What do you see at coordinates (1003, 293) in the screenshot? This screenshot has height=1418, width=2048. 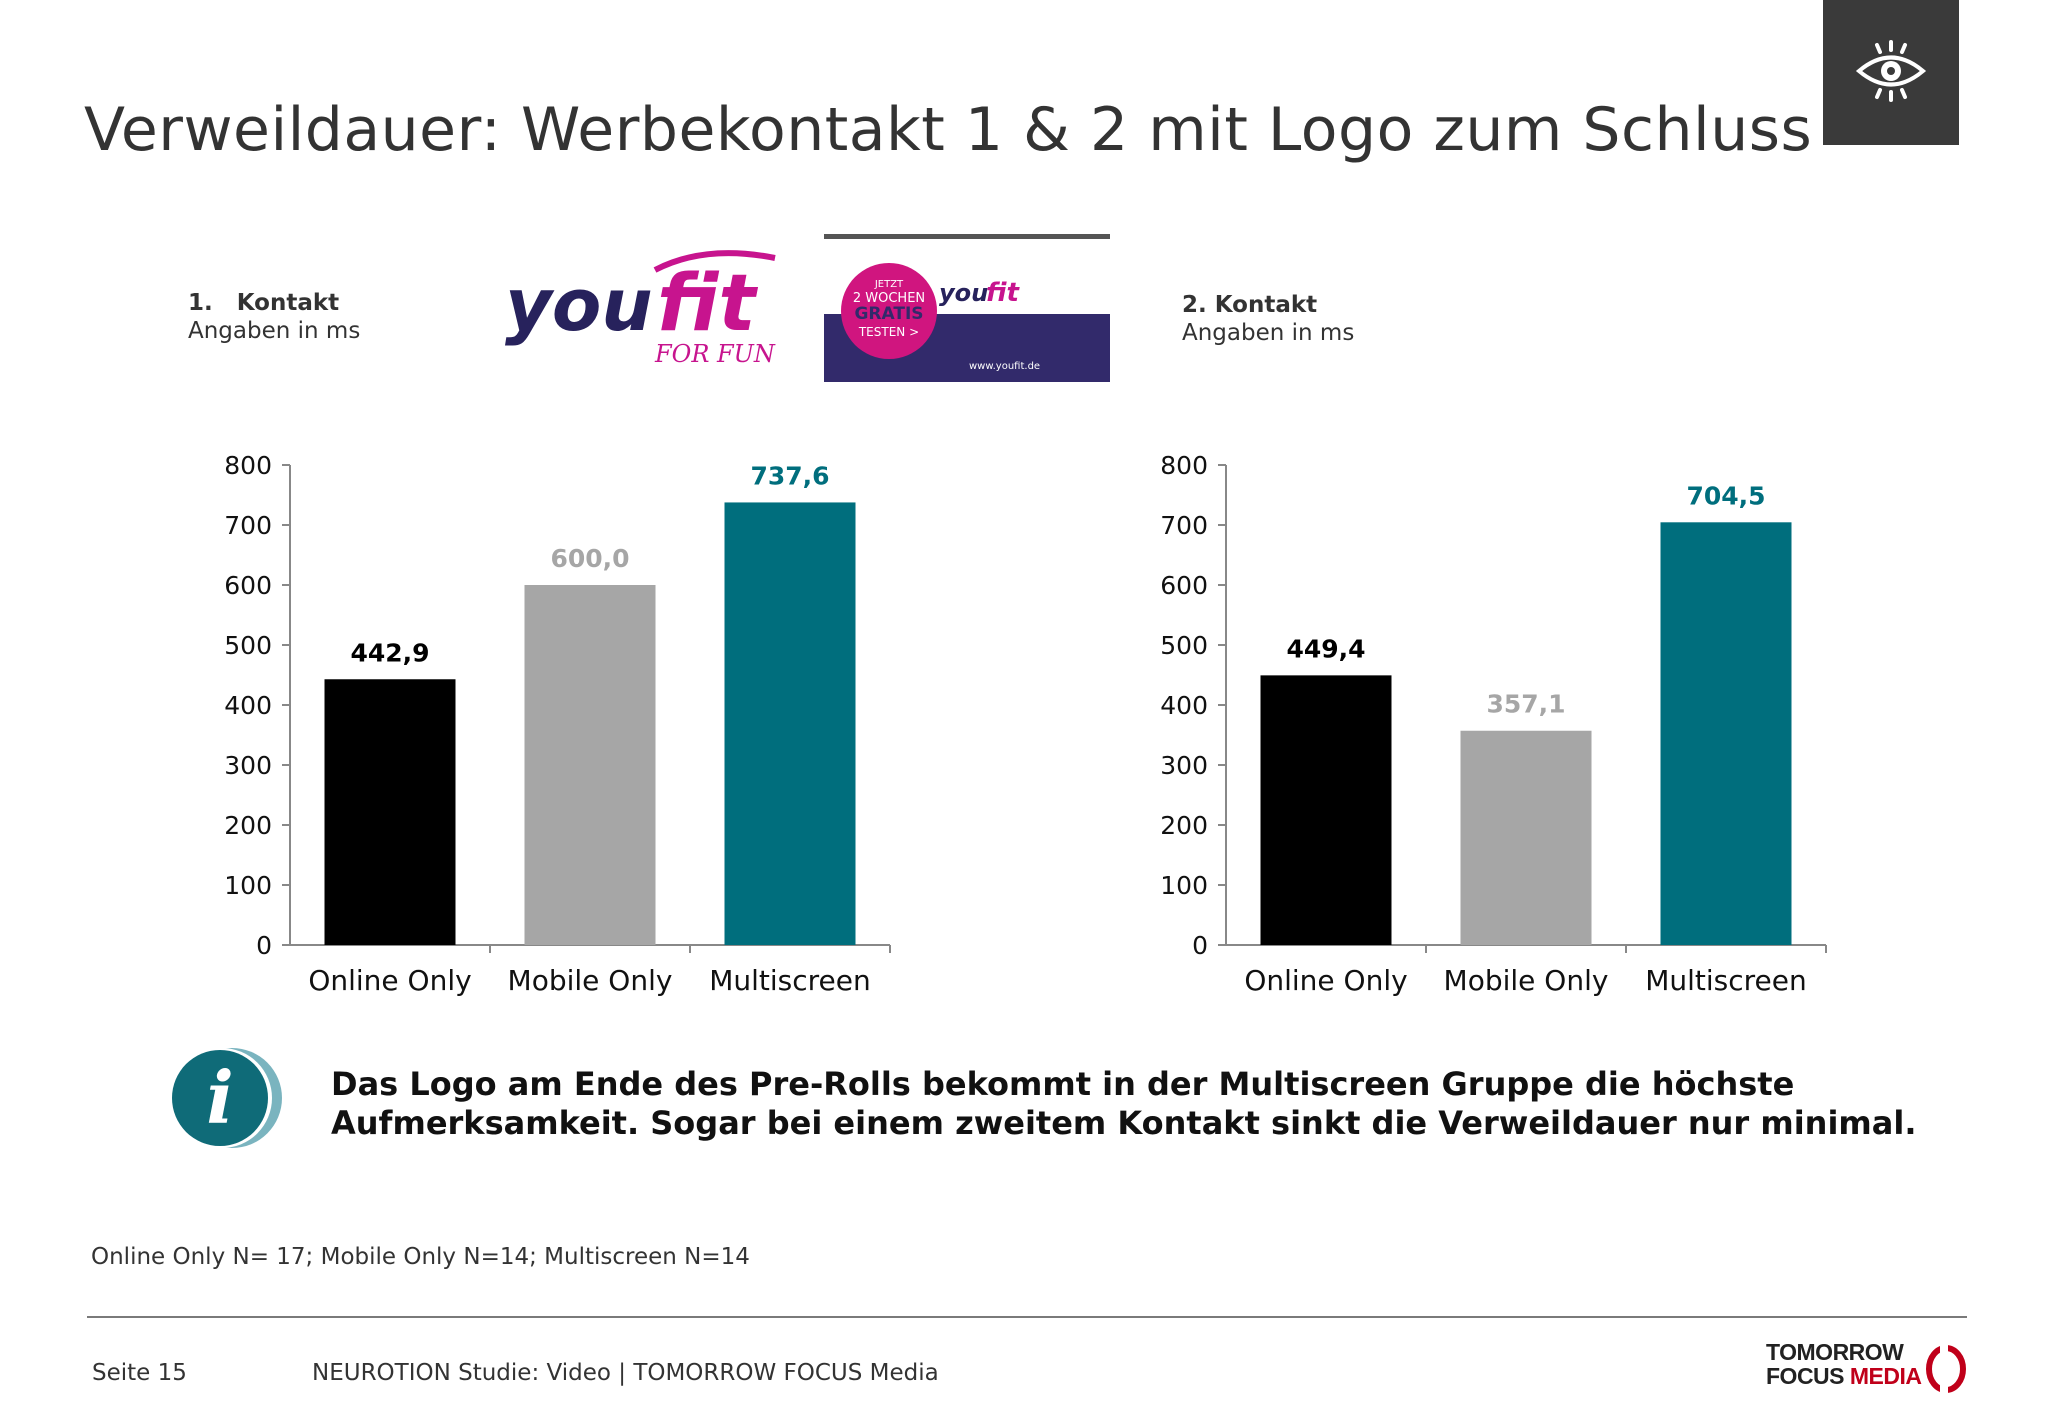 I see `ad-mini-brand-fit: fit` at bounding box center [1003, 293].